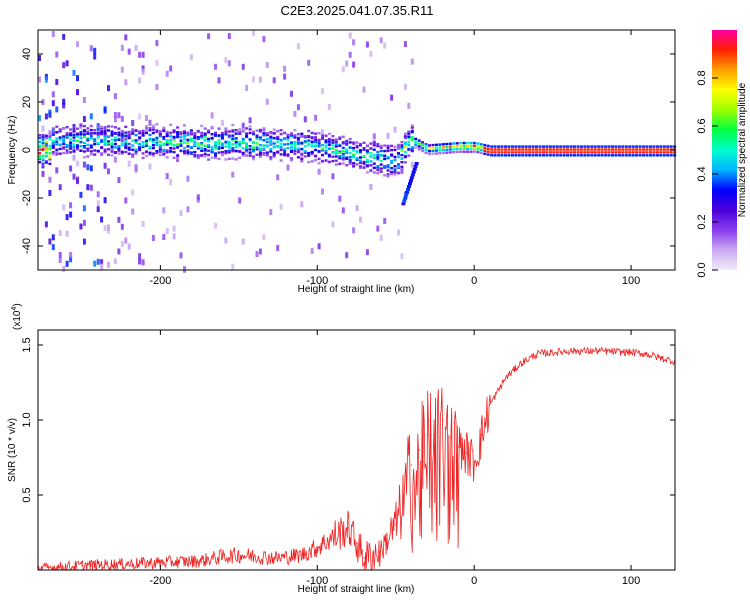  What do you see at coordinates (413, 172) in the screenshot?
I see `spectrogram-streak-cell` at bounding box center [413, 172].